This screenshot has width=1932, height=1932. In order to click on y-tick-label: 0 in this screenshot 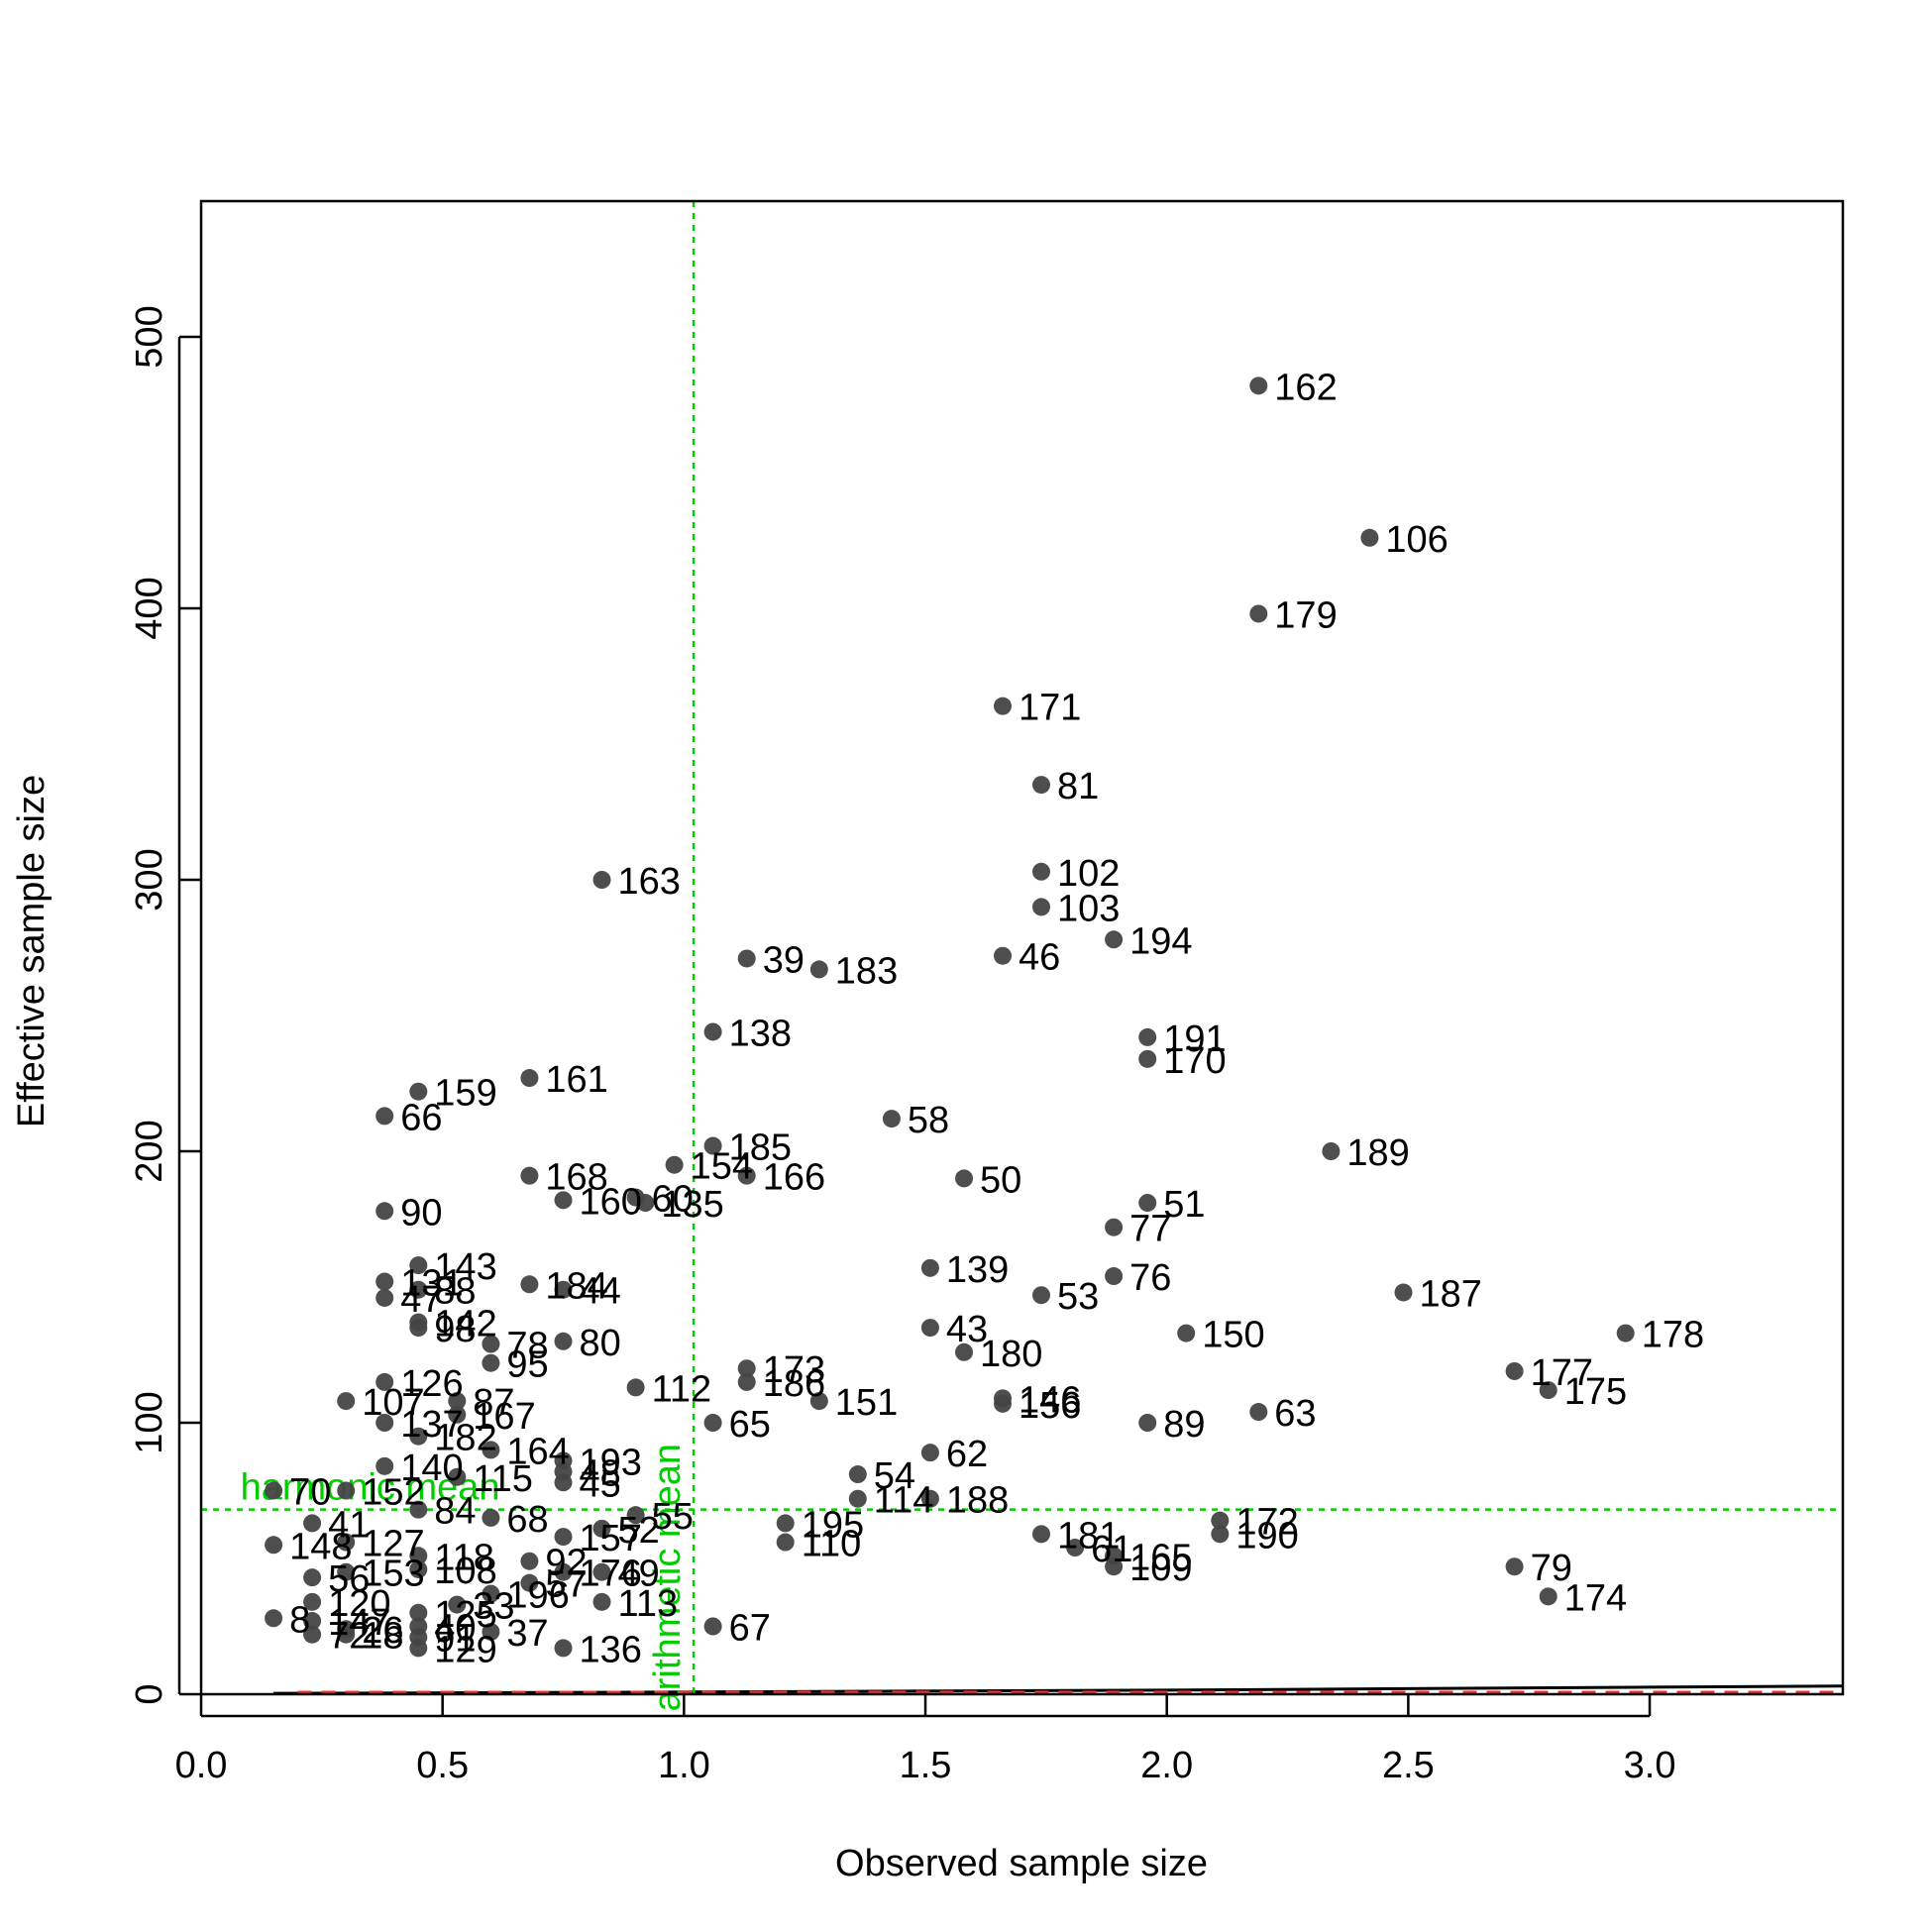, I will do `click(150, 1693)`.